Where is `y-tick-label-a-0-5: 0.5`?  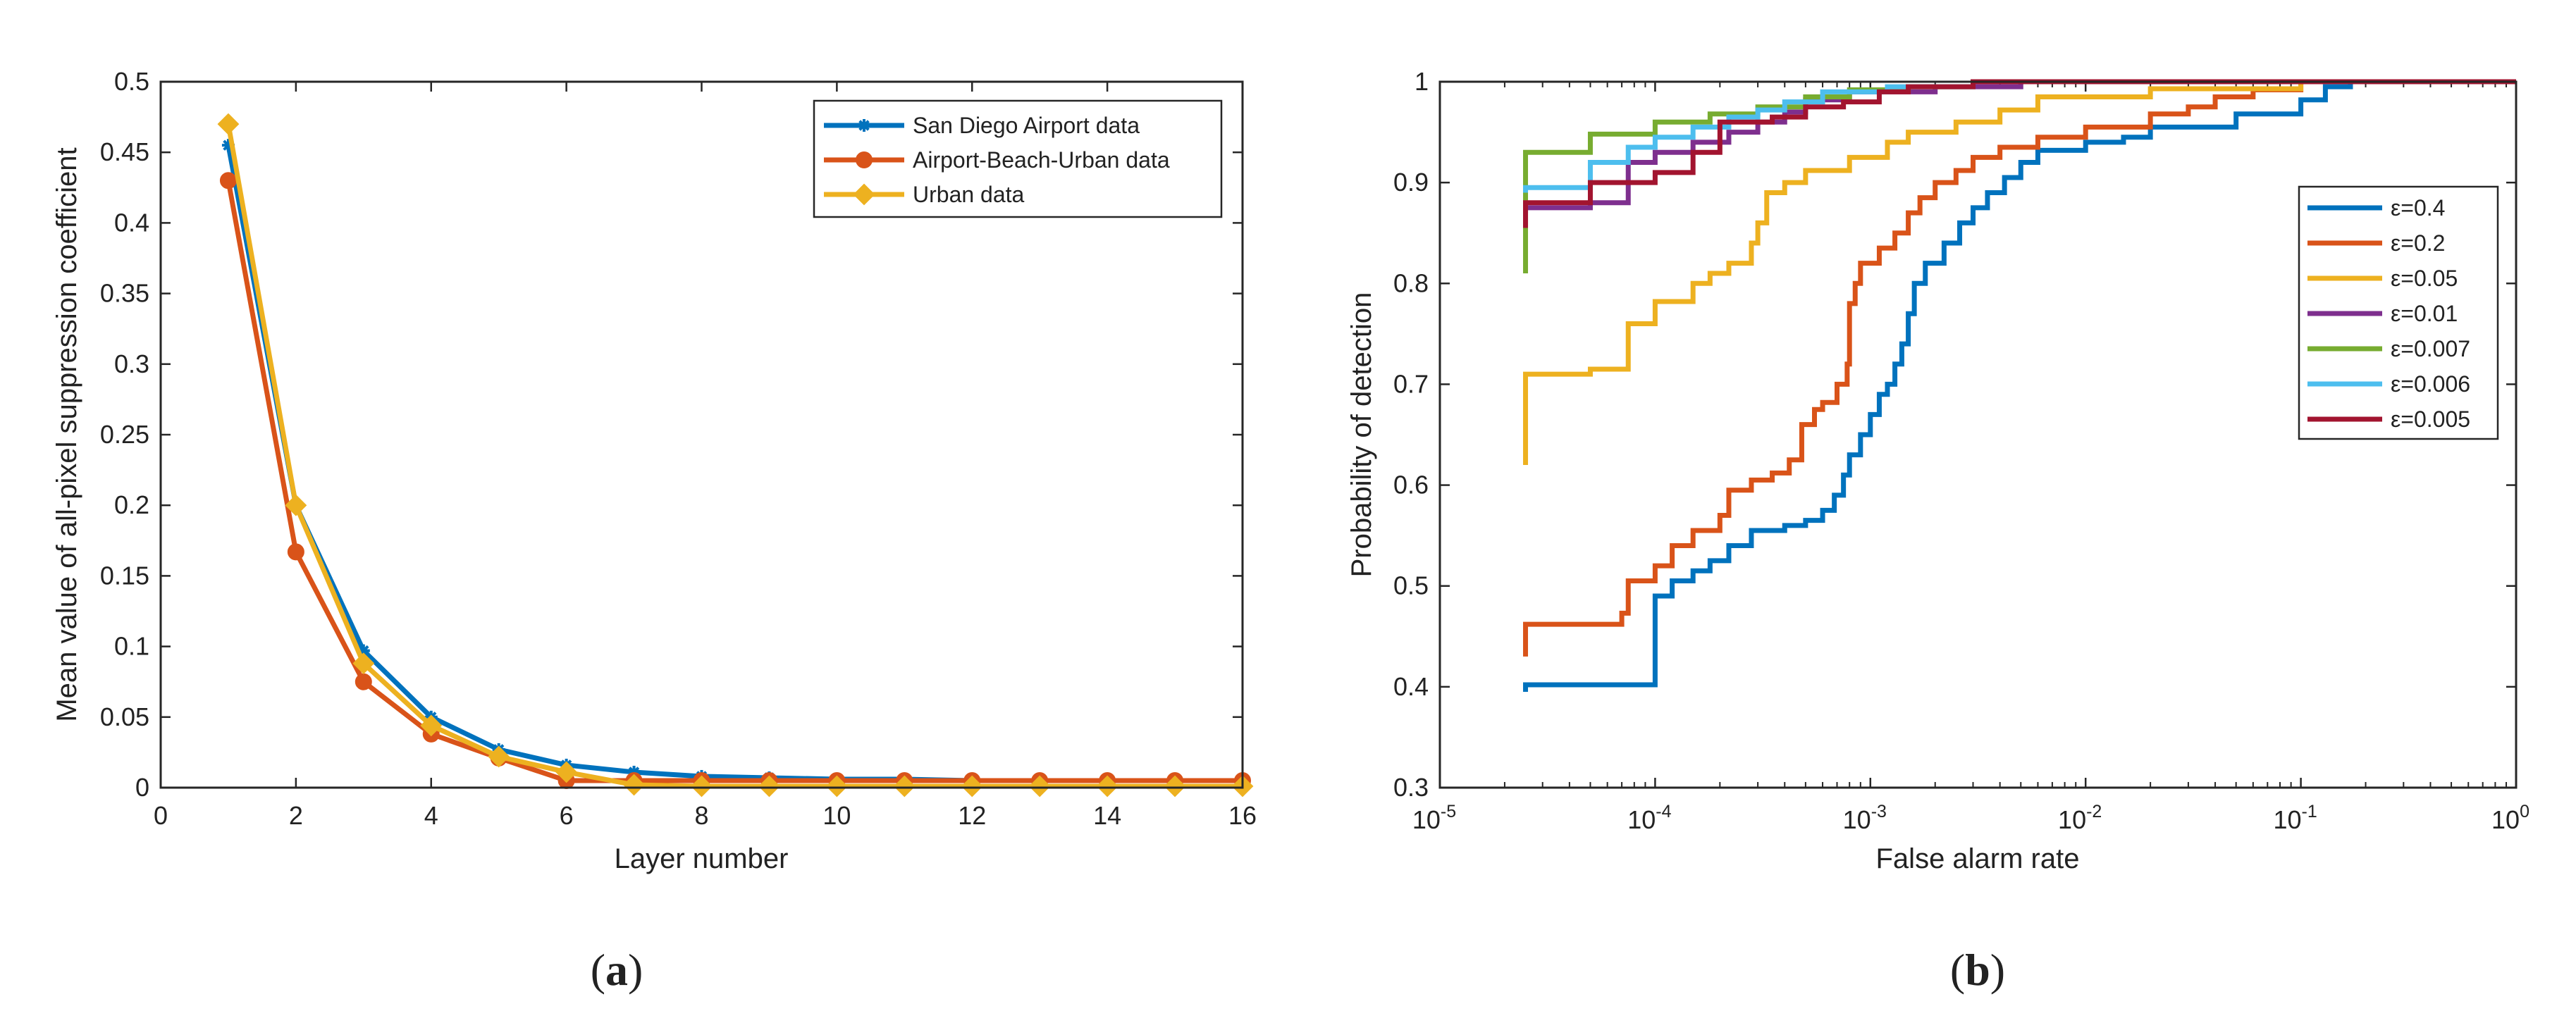
y-tick-label-a-0-5: 0.5 is located at coordinates (131, 81).